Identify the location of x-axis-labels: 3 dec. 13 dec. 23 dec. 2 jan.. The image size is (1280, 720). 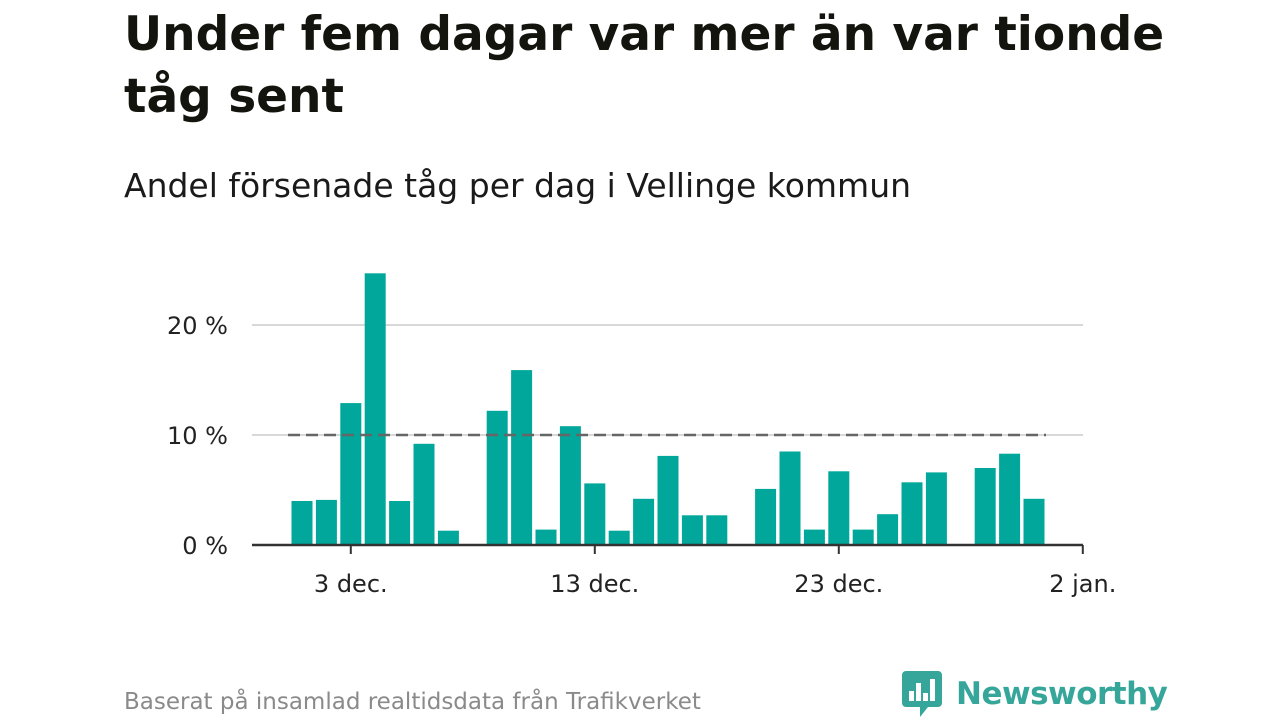
(715, 584).